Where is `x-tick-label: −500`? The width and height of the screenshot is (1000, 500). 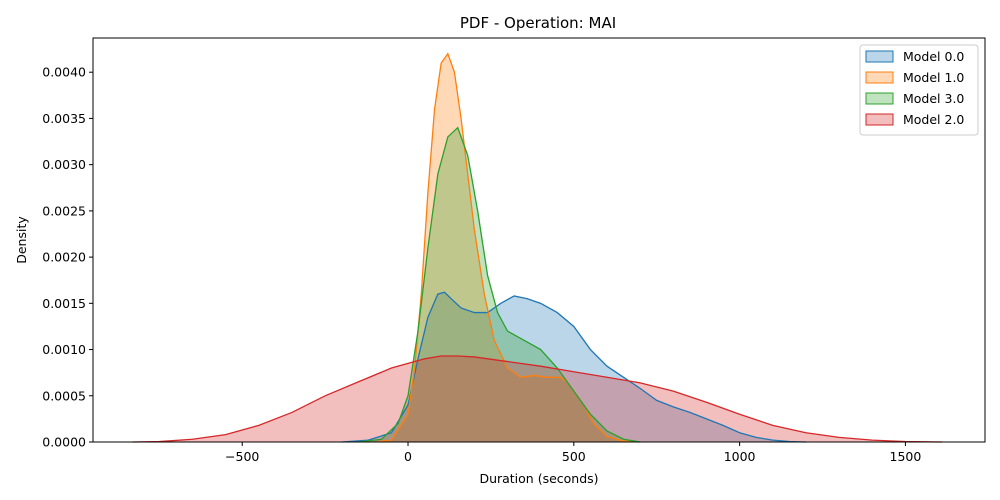
x-tick-label: −500 is located at coordinates (242, 456).